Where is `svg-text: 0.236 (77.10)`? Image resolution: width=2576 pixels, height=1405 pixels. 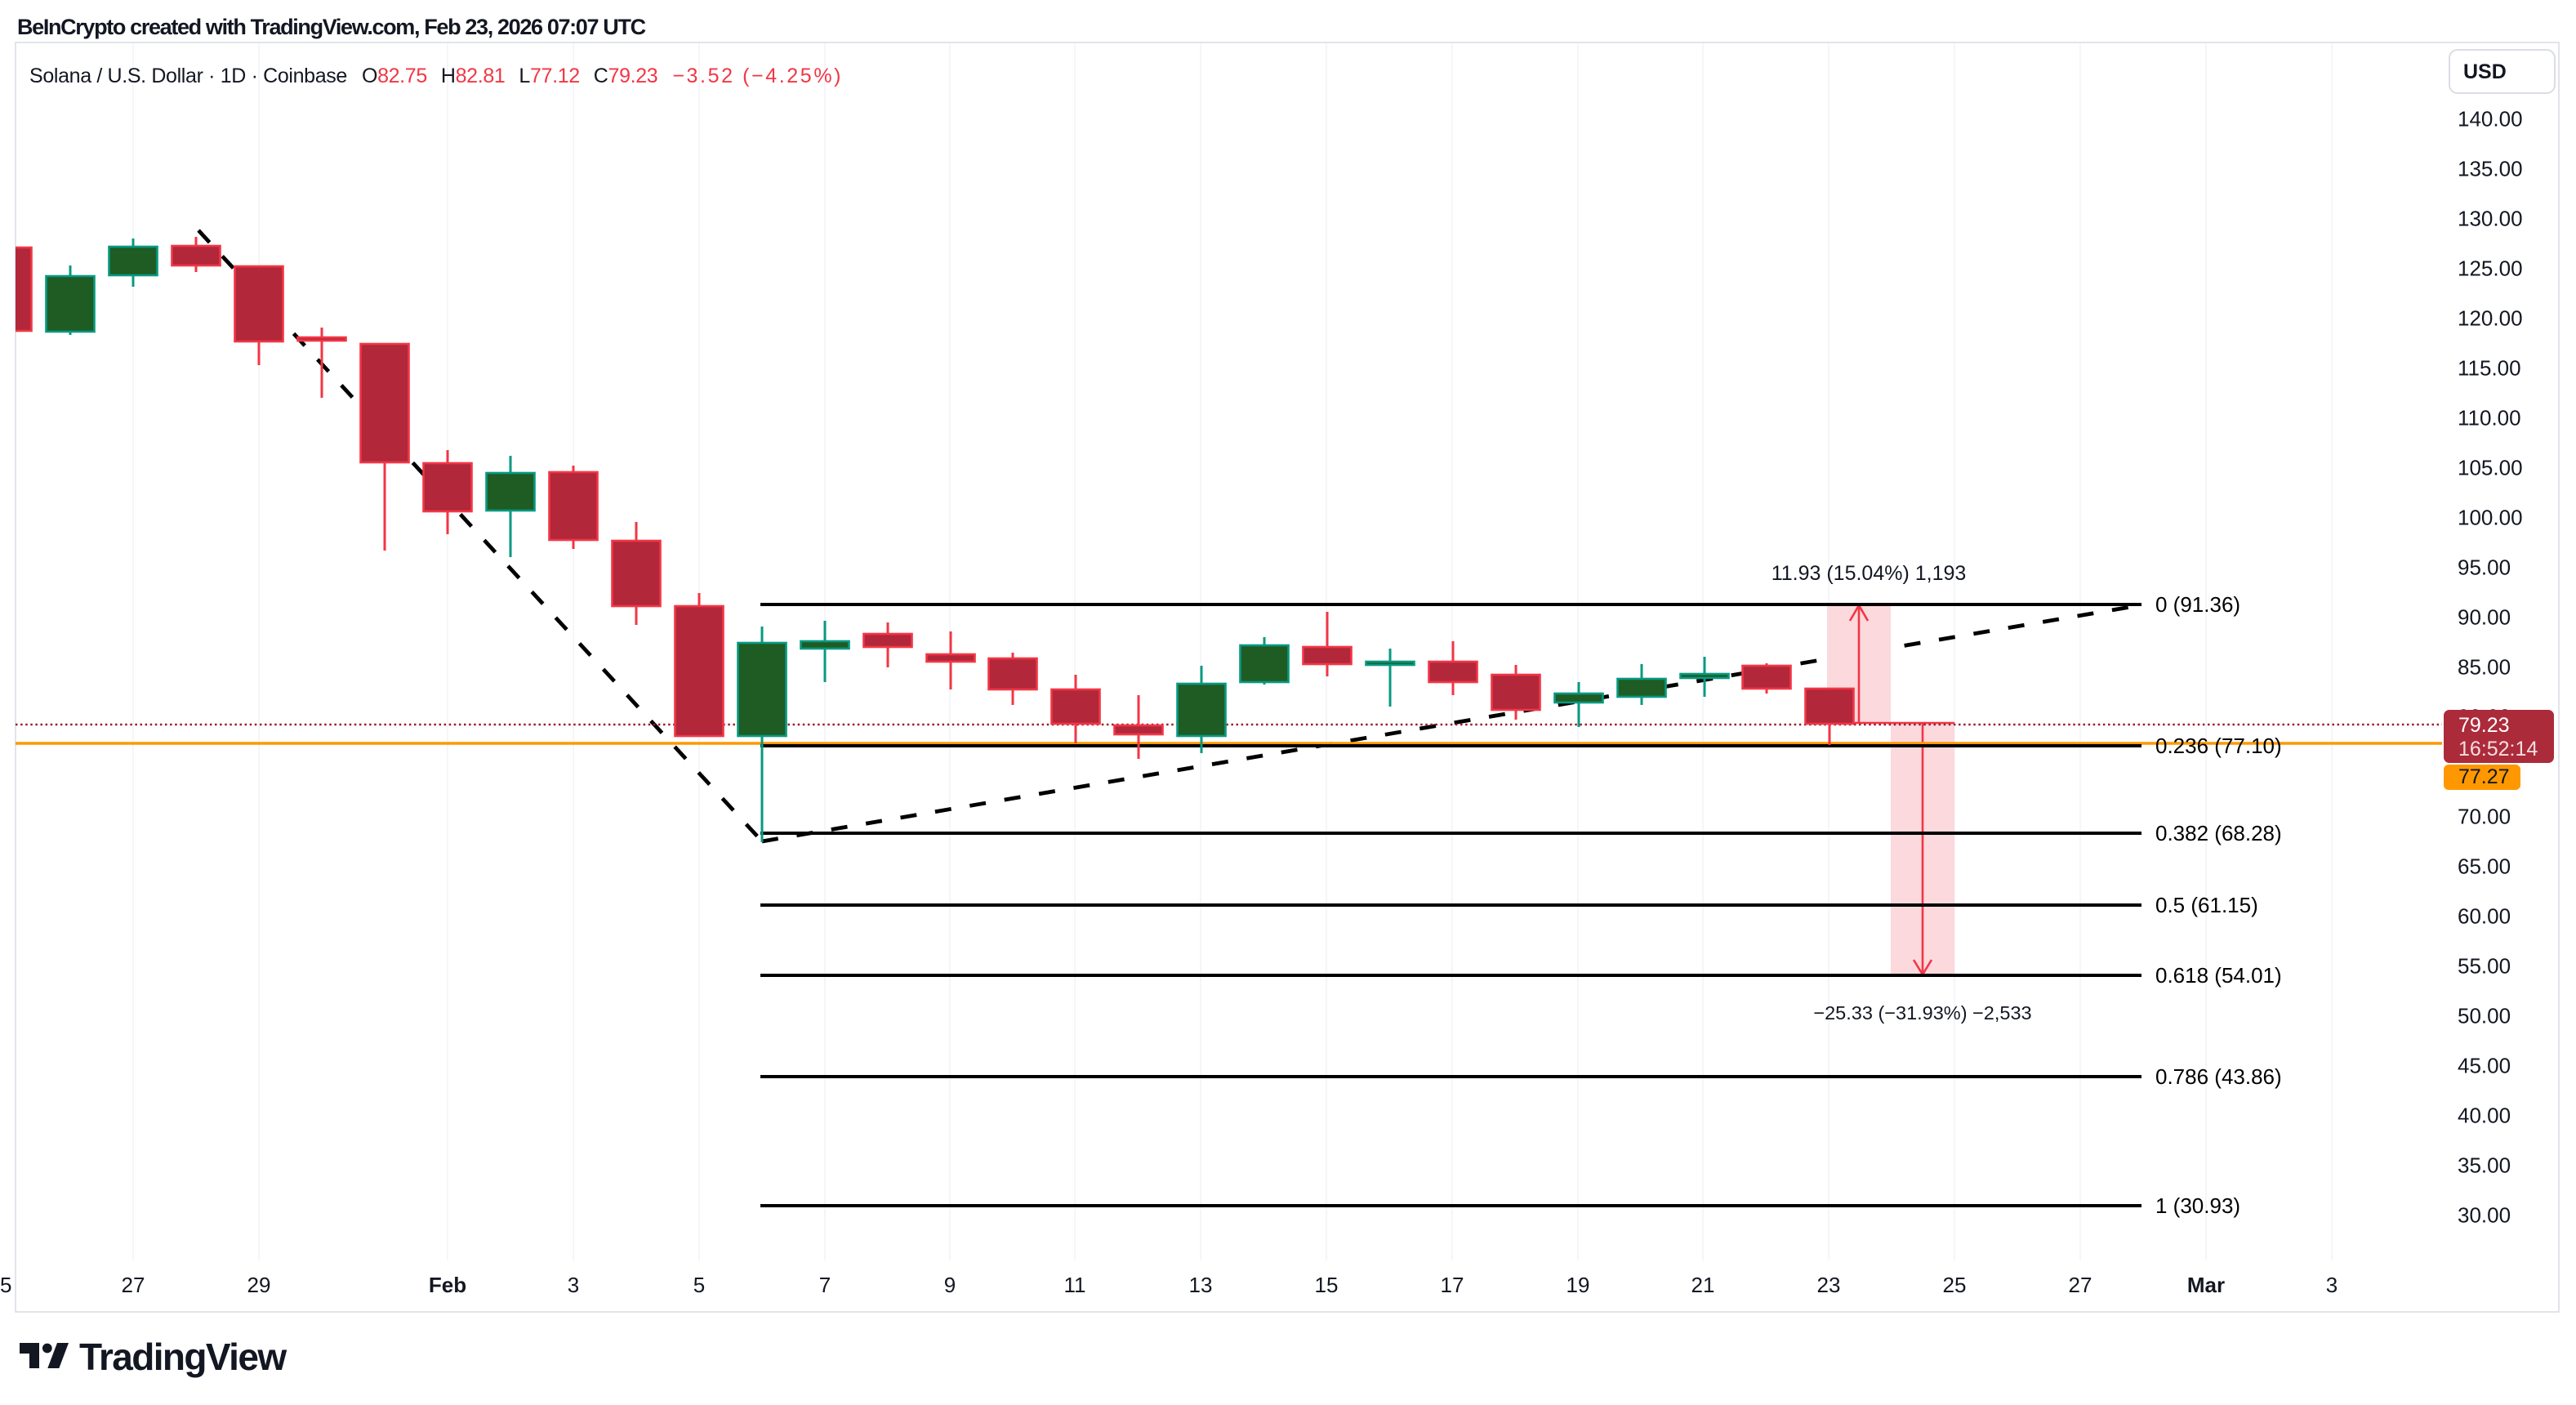 svg-text: 0.236 (77.10) is located at coordinates (2218, 746).